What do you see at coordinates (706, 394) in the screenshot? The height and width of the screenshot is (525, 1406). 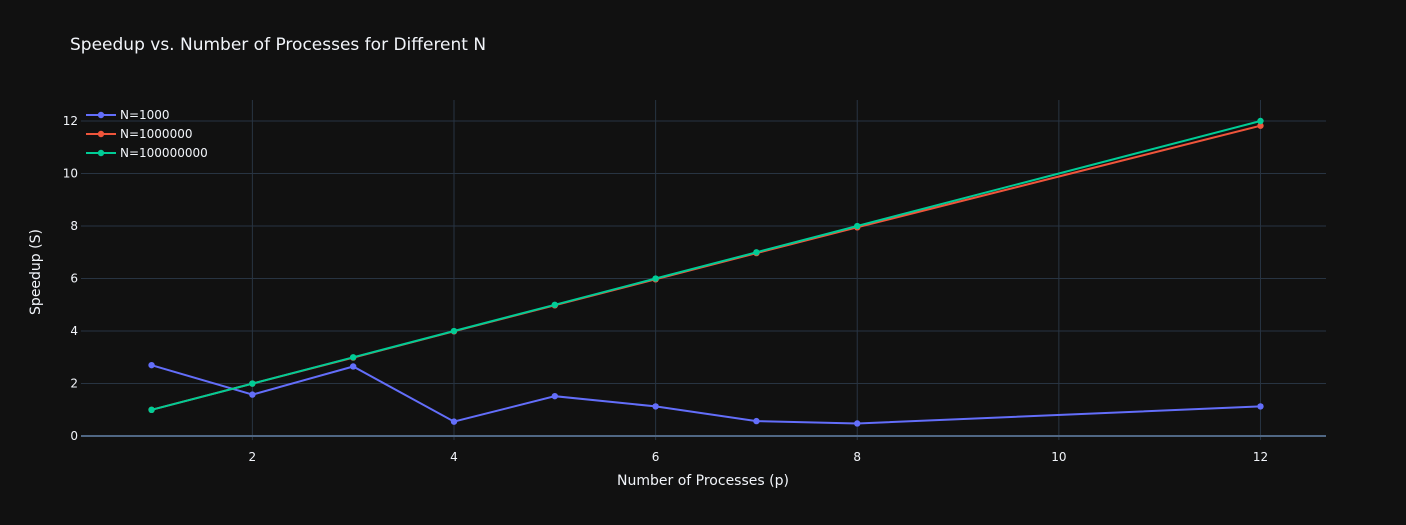 I see `series-N=1000` at bounding box center [706, 394].